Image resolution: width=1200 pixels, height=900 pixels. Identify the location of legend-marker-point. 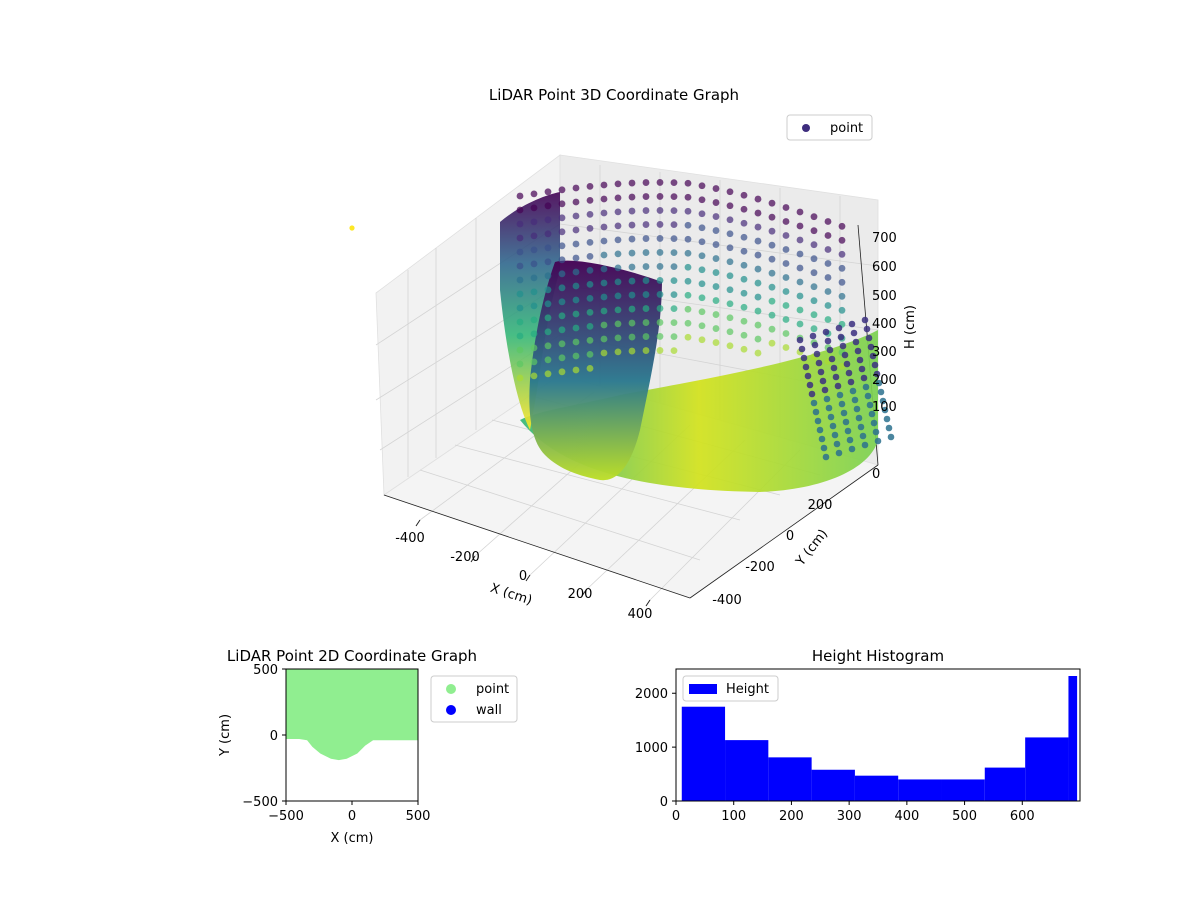
(806, 128).